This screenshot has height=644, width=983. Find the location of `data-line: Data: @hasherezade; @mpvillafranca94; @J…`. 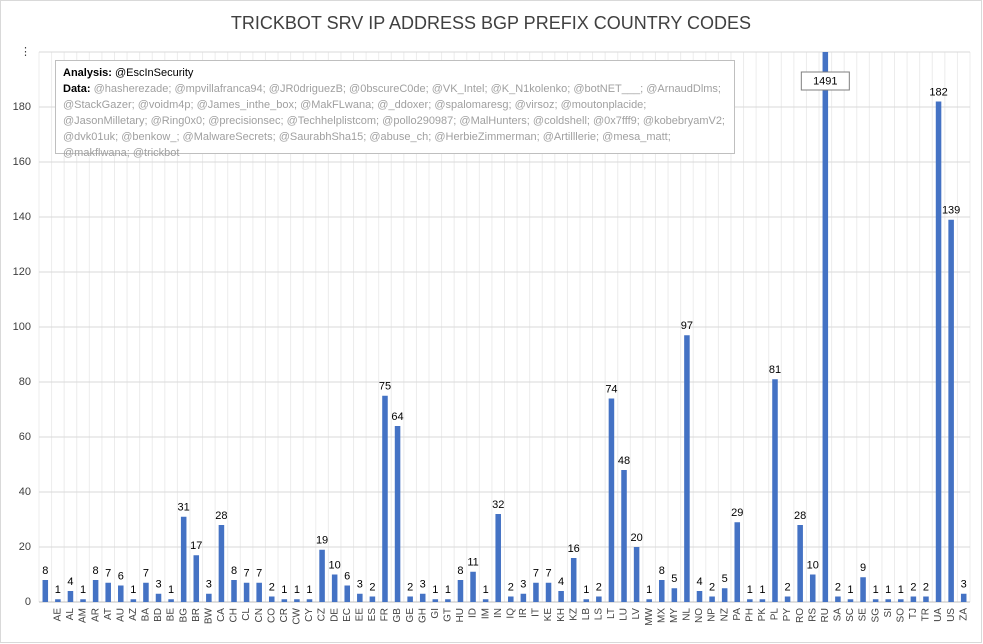

data-line: Data: @hasherezade; @mpvillafranca94; @J… is located at coordinates (395, 121).